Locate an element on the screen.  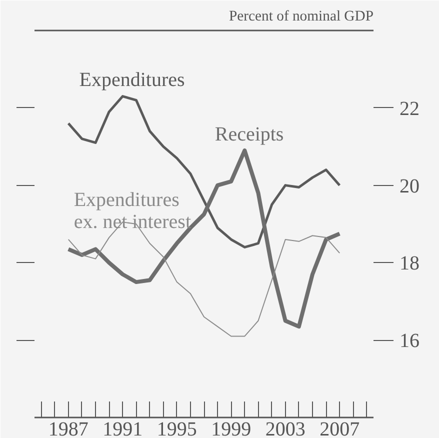
x-tick-label: 2003 is located at coordinates (285, 428).